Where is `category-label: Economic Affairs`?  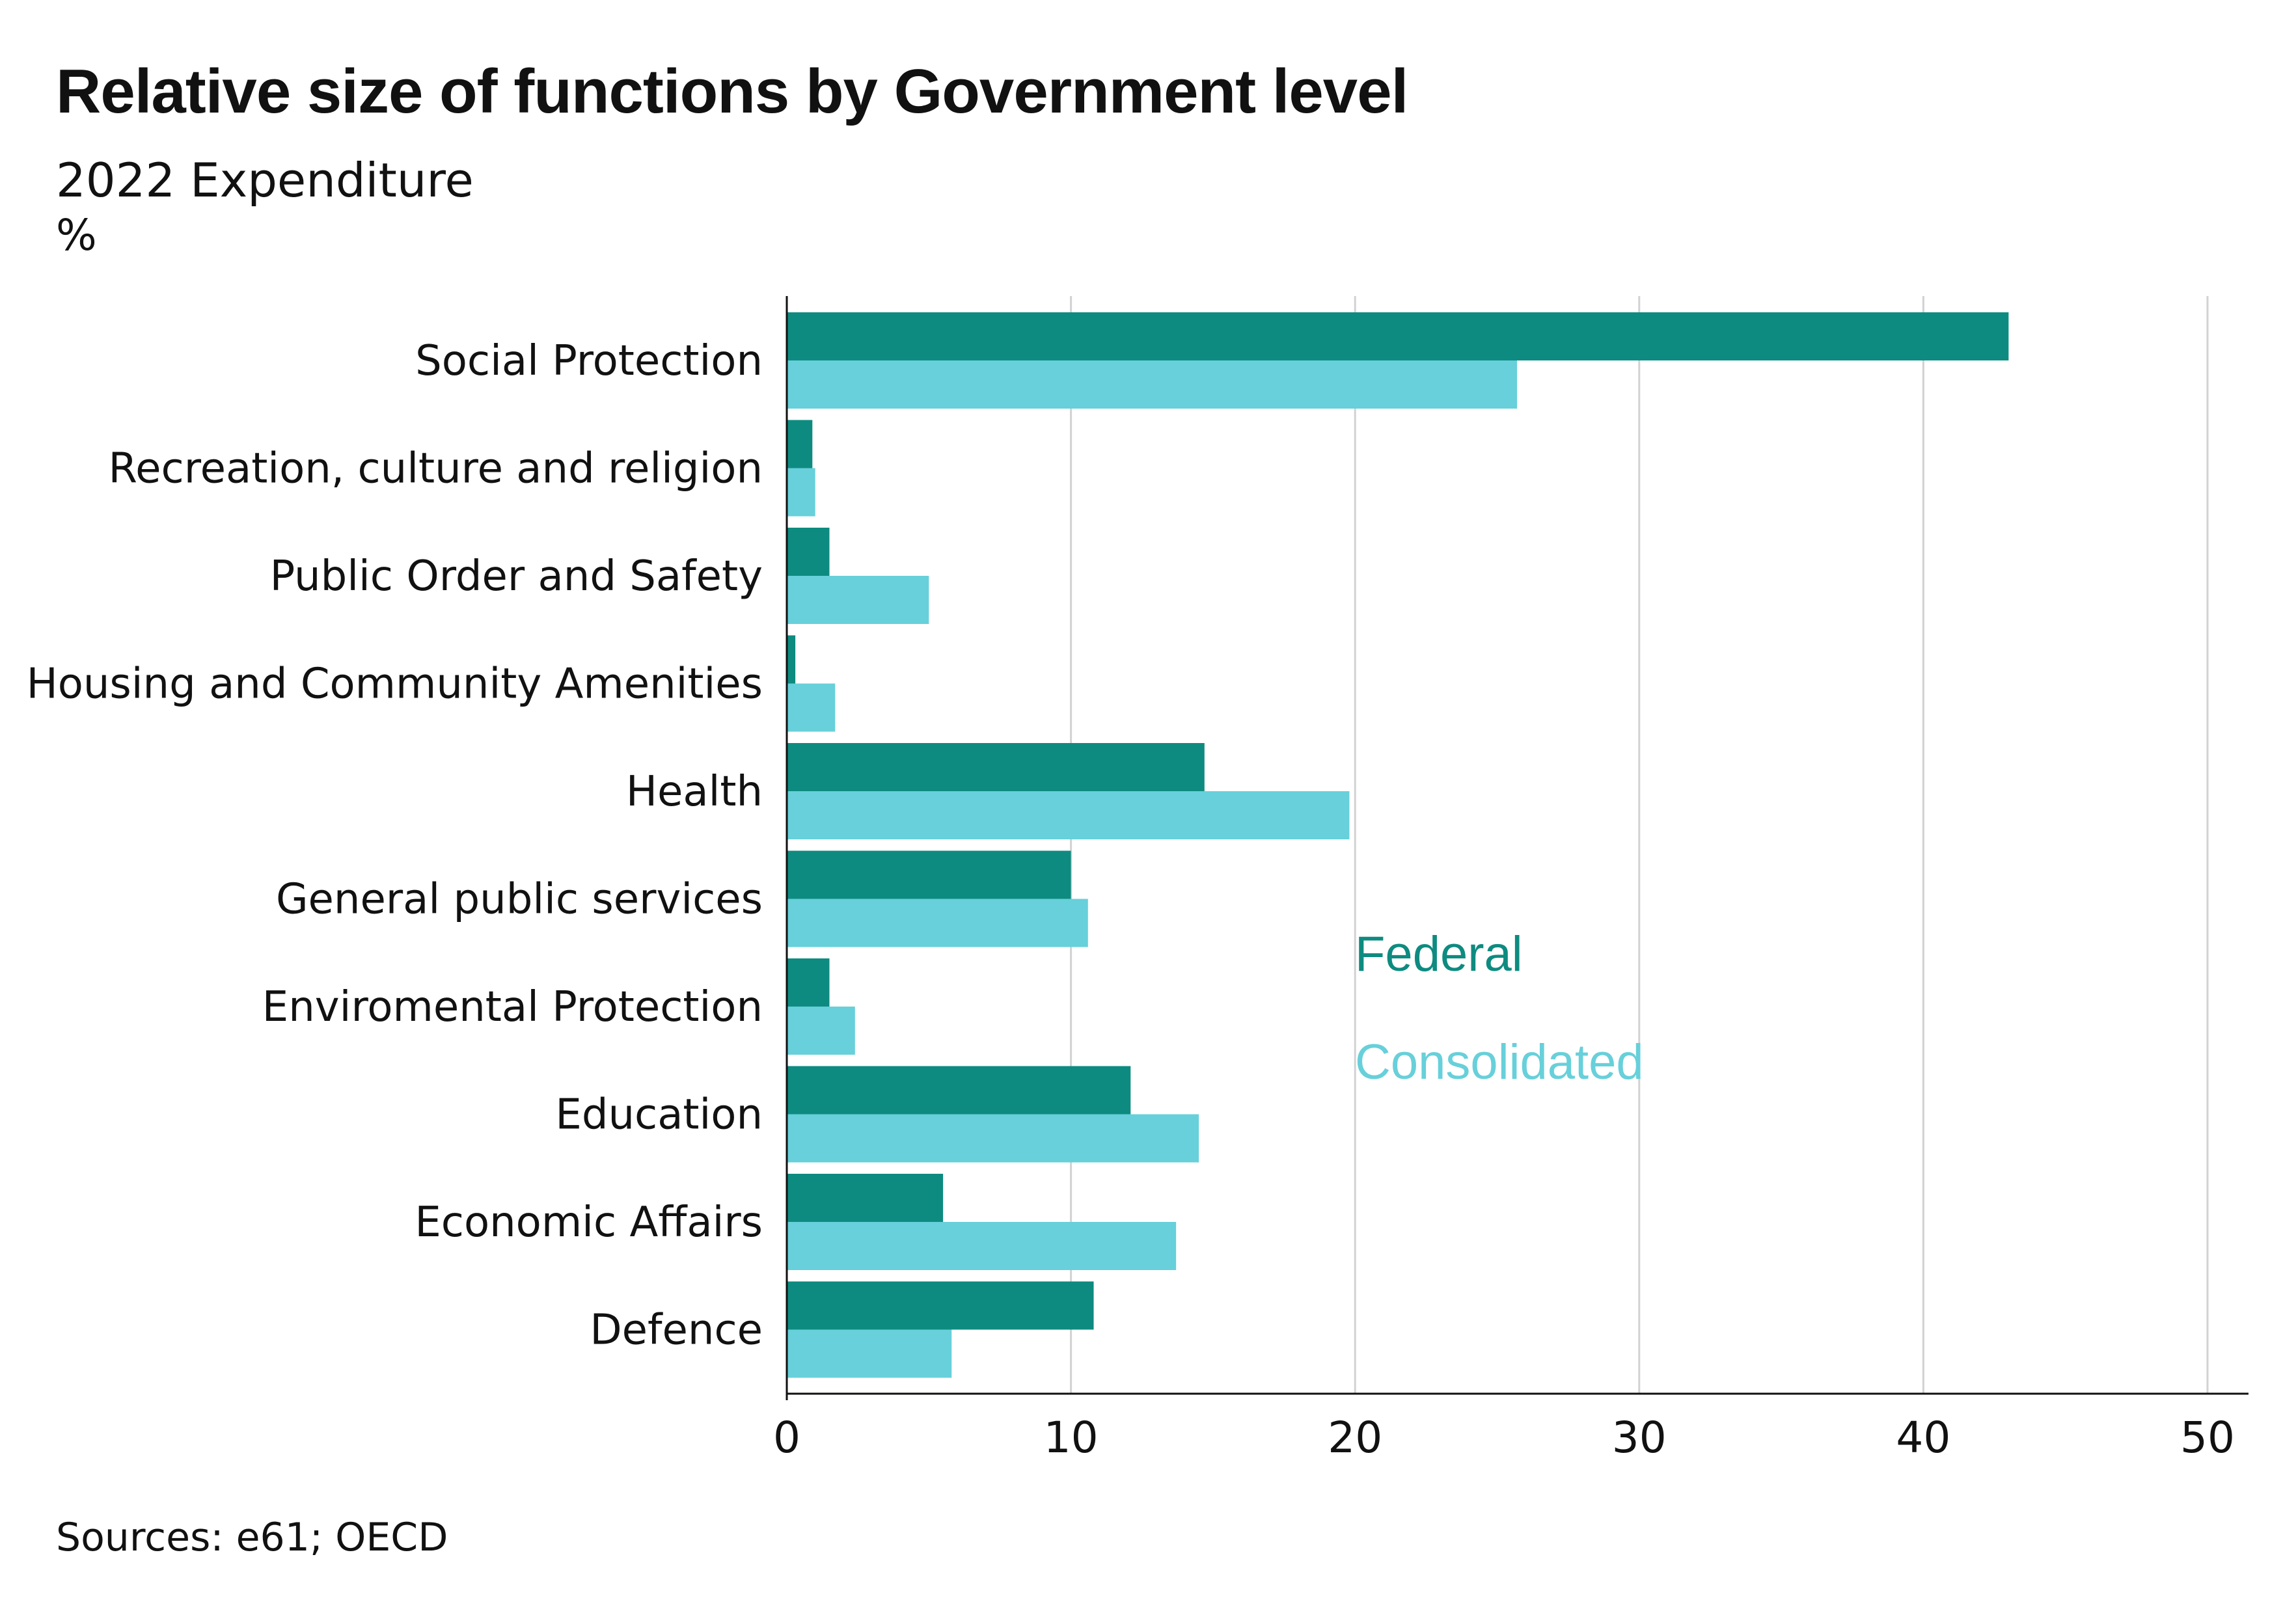 category-label: Economic Affairs is located at coordinates (589, 1222).